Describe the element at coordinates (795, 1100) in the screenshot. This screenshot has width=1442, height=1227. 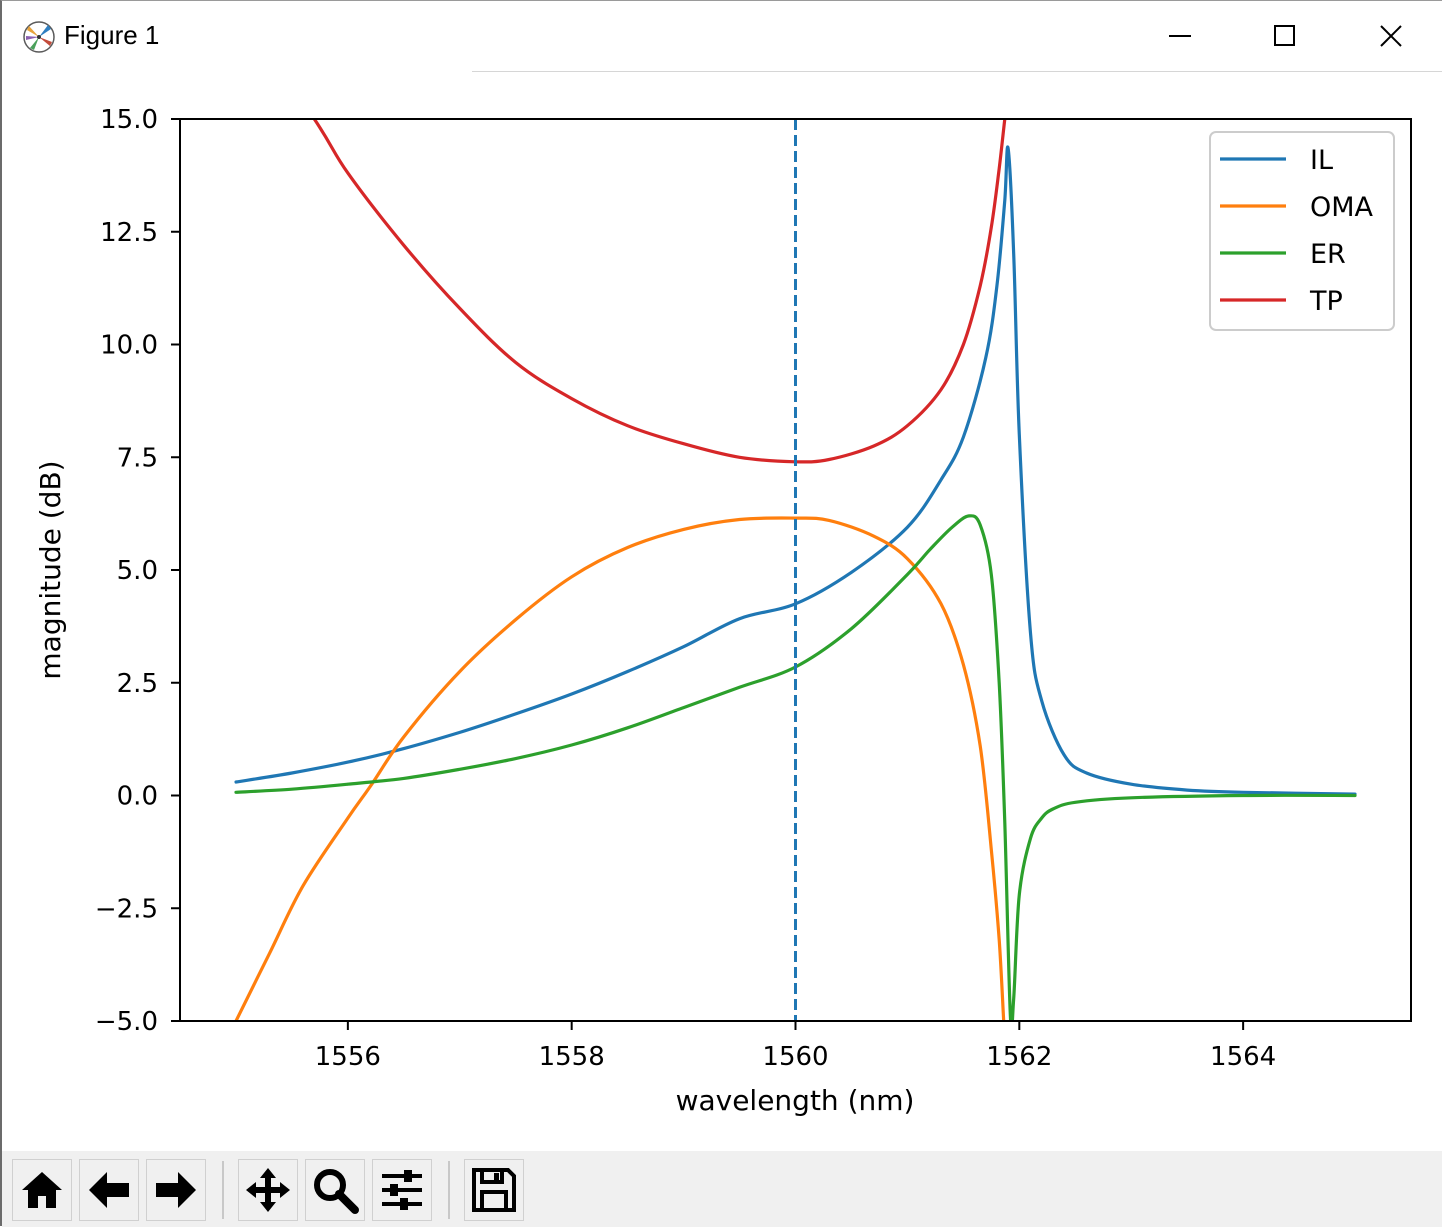
I see `x-axis-label: wavelength (nm)` at that location.